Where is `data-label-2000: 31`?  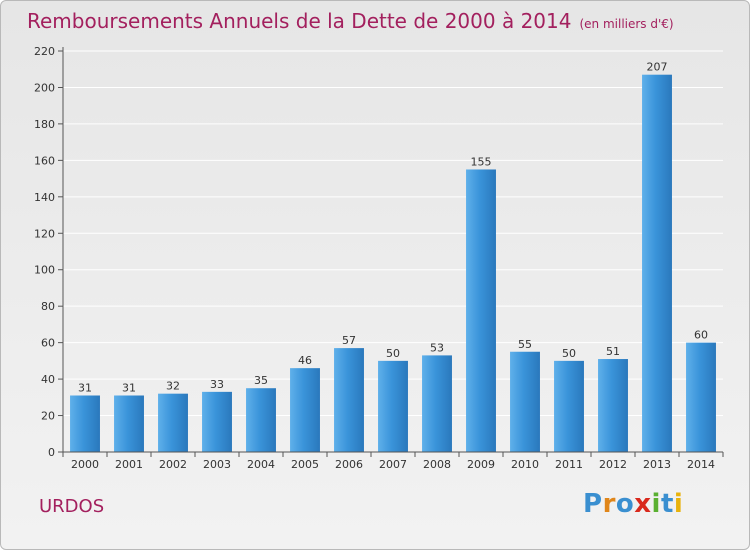
data-label-2000: 31 is located at coordinates (85, 387).